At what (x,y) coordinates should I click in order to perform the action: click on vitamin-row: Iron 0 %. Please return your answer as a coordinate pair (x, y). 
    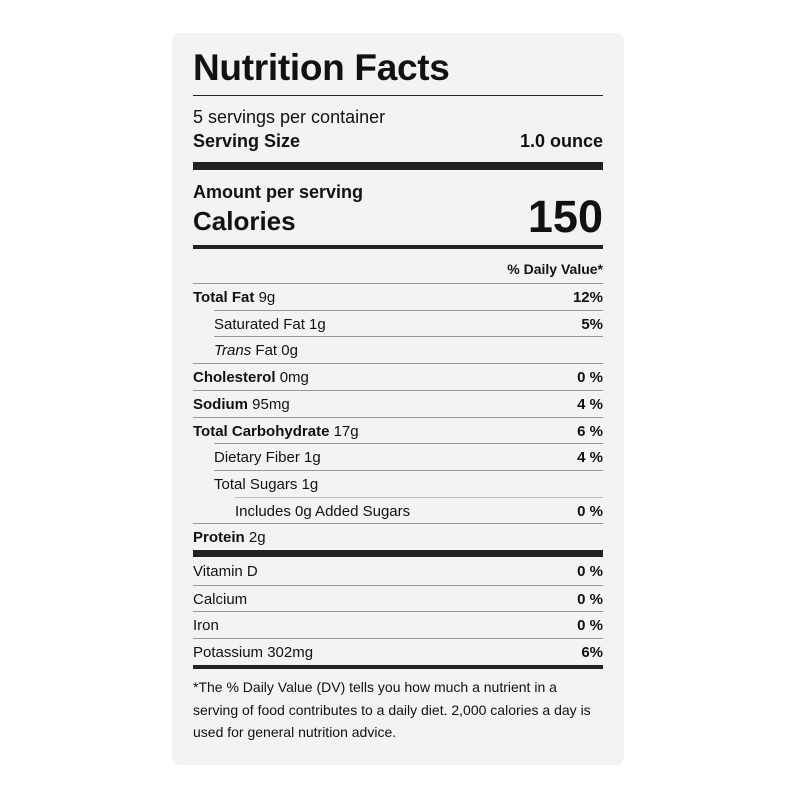
    Looking at the image, I should click on (398, 624).